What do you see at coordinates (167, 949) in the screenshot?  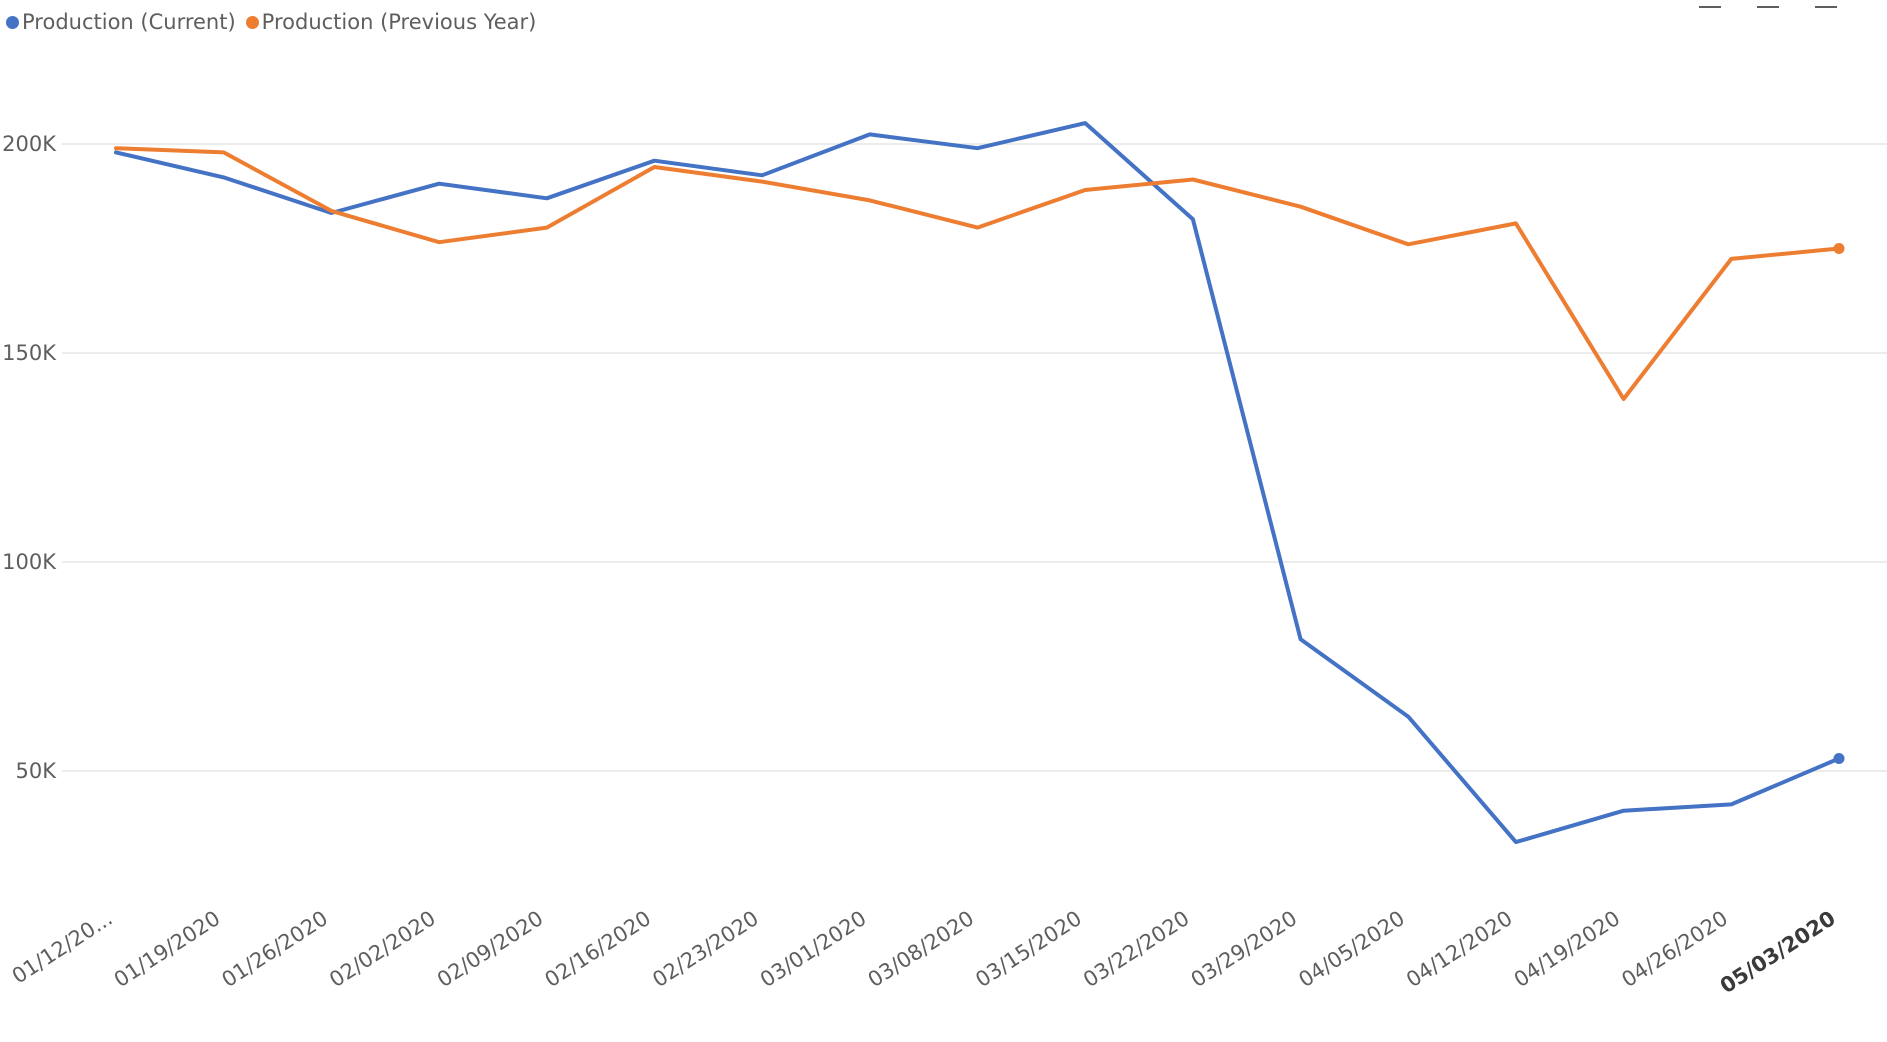 I see `x-tick-label: 01/19/2020` at bounding box center [167, 949].